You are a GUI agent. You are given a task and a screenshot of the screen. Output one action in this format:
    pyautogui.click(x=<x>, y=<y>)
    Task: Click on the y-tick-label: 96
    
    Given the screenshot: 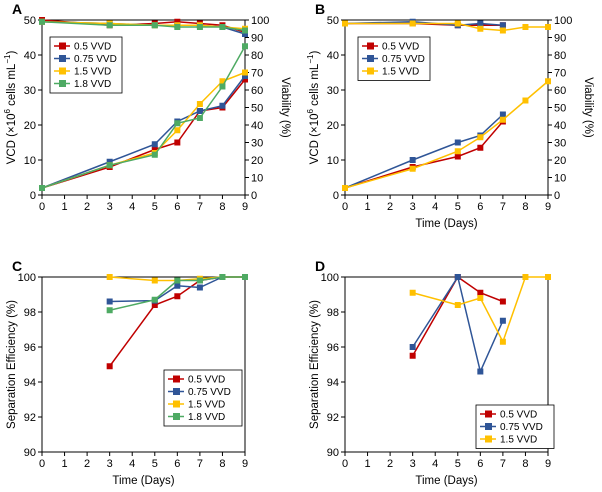 What is the action you would take?
    pyautogui.click(x=333, y=348)
    